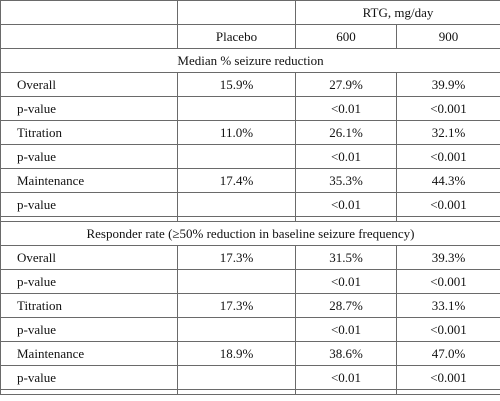 This screenshot has width=500, height=401. Describe the element at coordinates (236, 353) in the screenshot. I see `placebo-cell: 18.9%` at that location.